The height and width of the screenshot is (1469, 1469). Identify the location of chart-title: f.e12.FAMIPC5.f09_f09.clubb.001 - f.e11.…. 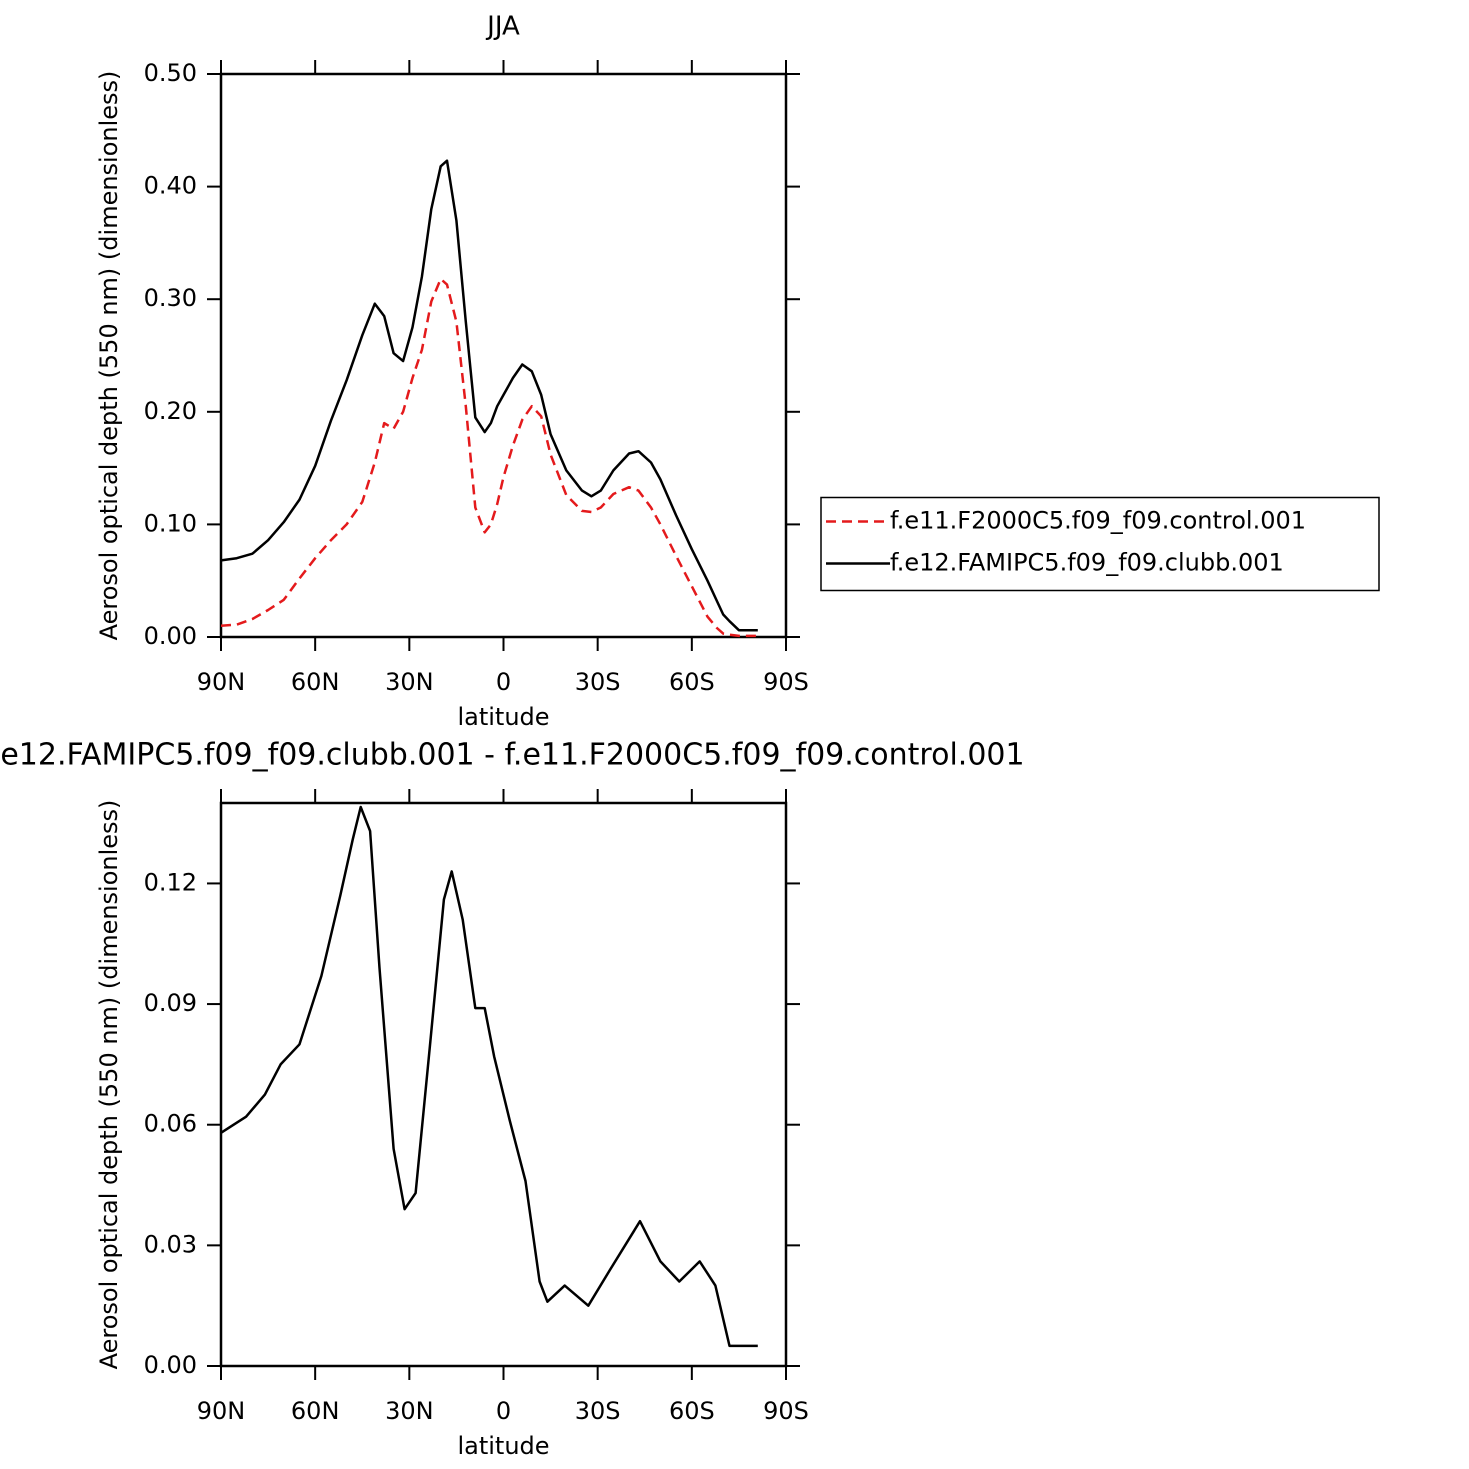
(512, 755).